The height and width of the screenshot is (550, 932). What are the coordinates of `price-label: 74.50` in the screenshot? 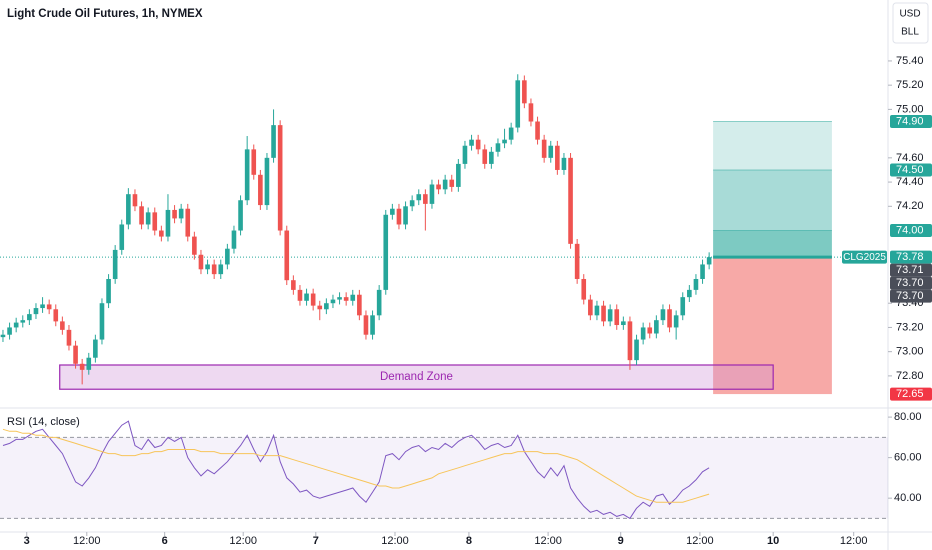 It's located at (910, 170).